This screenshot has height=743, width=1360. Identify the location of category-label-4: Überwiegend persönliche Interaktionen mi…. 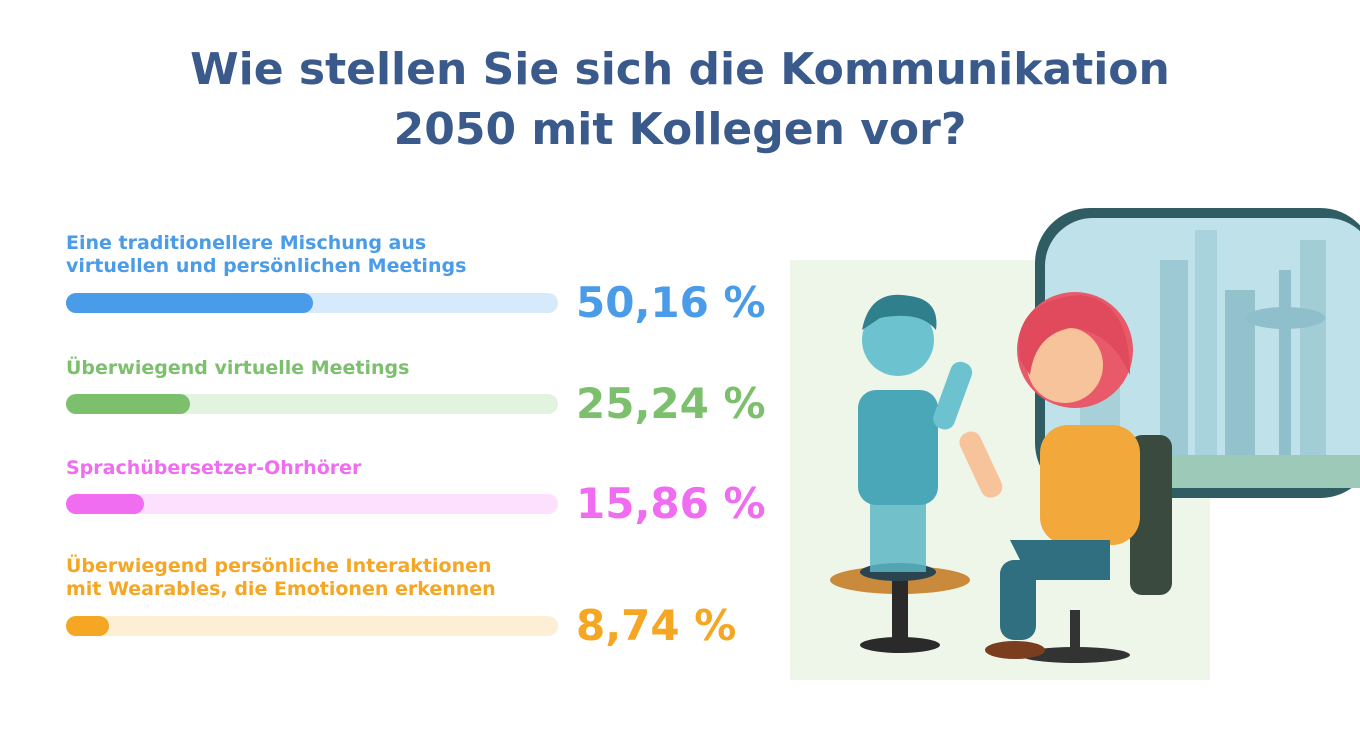
(326, 578).